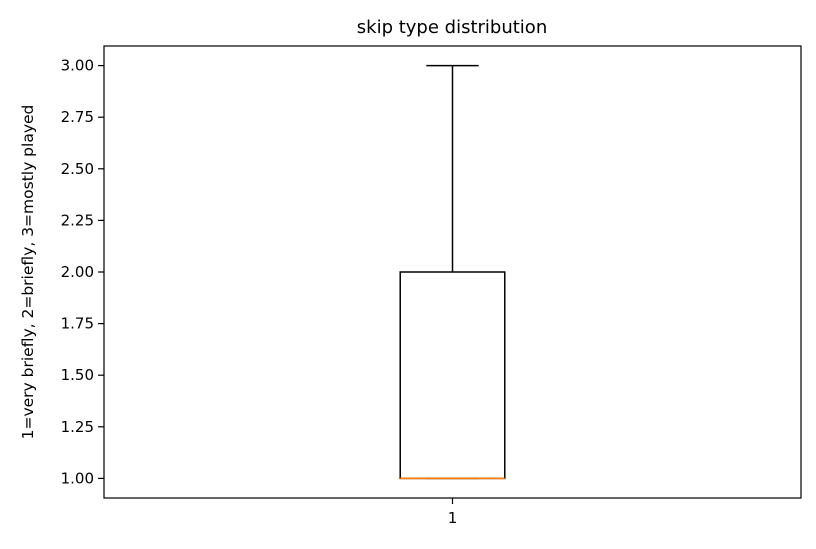 This screenshot has width=816, height=549. What do you see at coordinates (77, 117) in the screenshot?
I see `y-tick-label: 2.75` at bounding box center [77, 117].